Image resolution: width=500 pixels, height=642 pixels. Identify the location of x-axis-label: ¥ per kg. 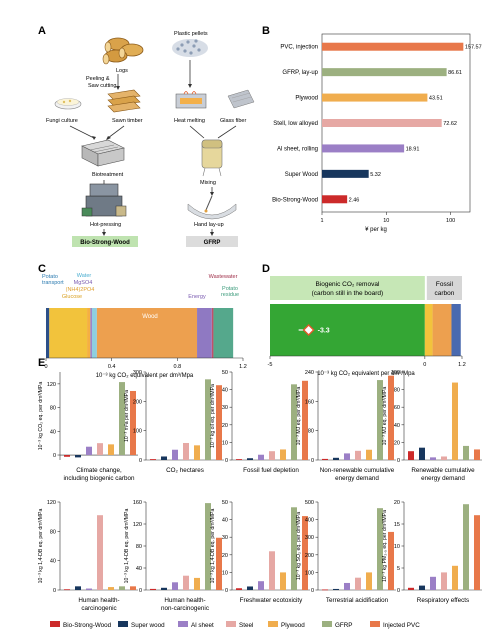
(376, 230).